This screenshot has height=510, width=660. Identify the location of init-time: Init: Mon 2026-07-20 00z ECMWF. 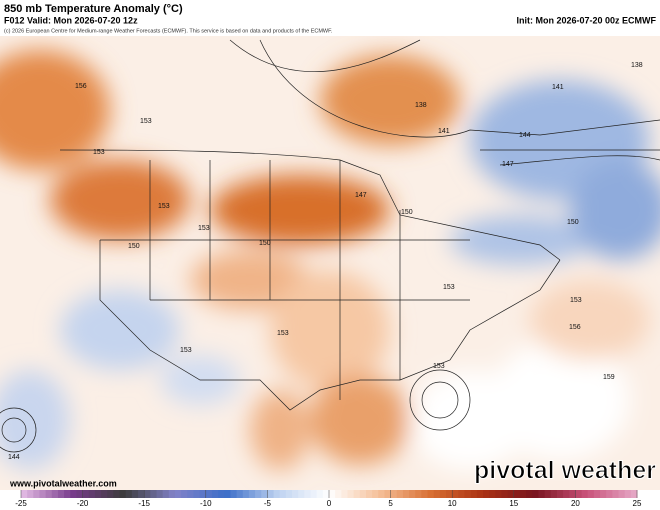
(586, 20).